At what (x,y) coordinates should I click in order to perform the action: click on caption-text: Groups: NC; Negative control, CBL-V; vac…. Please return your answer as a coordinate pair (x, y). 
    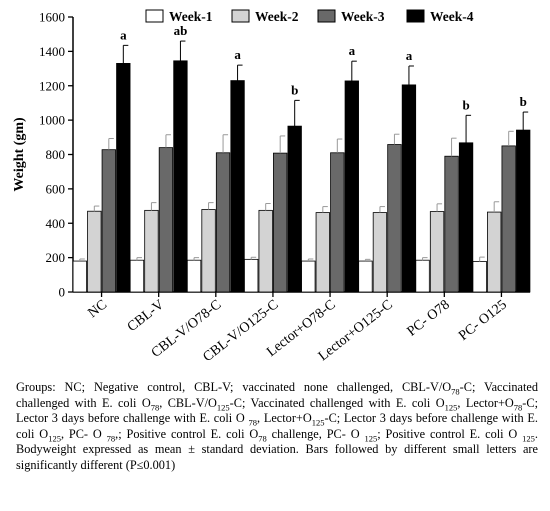
    Looking at the image, I should click on (234, 387).